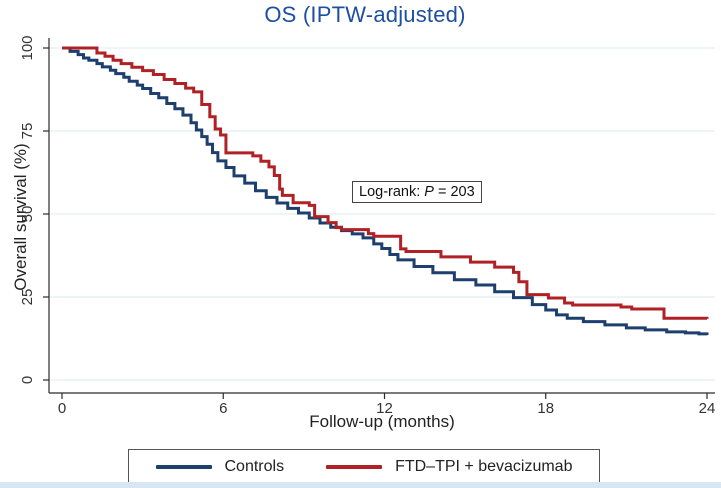  What do you see at coordinates (360, 485) in the screenshot?
I see `bottom-background-strip` at bounding box center [360, 485].